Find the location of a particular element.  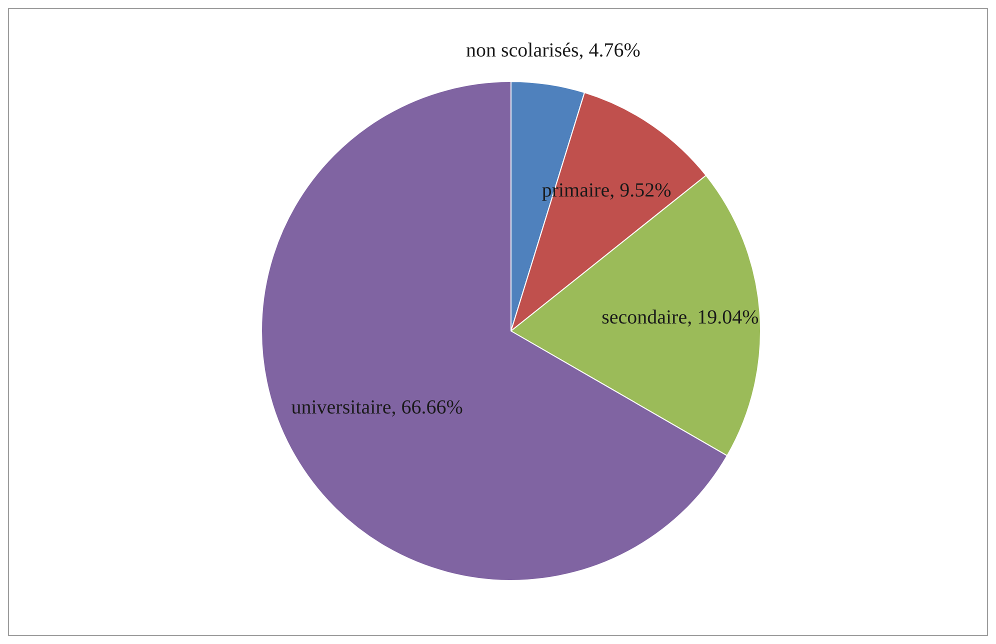

slice-label: universitaire, 66.66% is located at coordinates (377, 408).